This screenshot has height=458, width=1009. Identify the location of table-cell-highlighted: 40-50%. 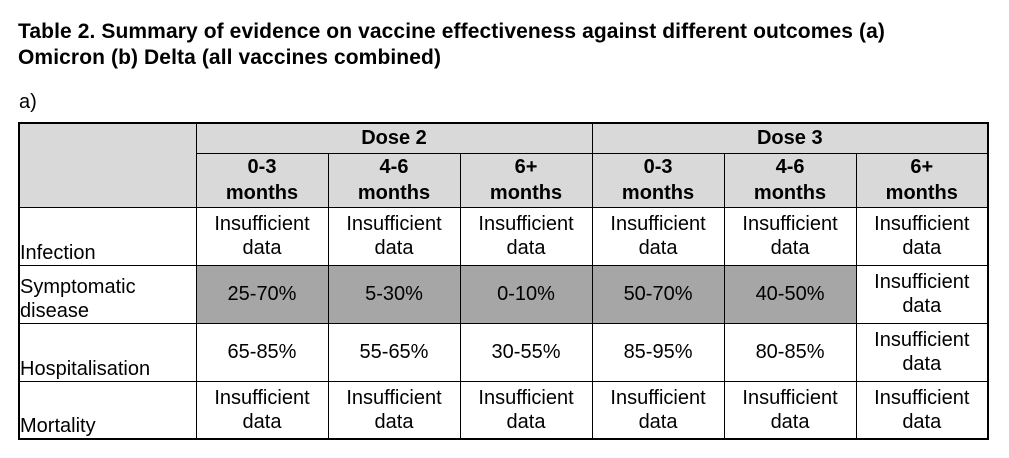
(790, 294).